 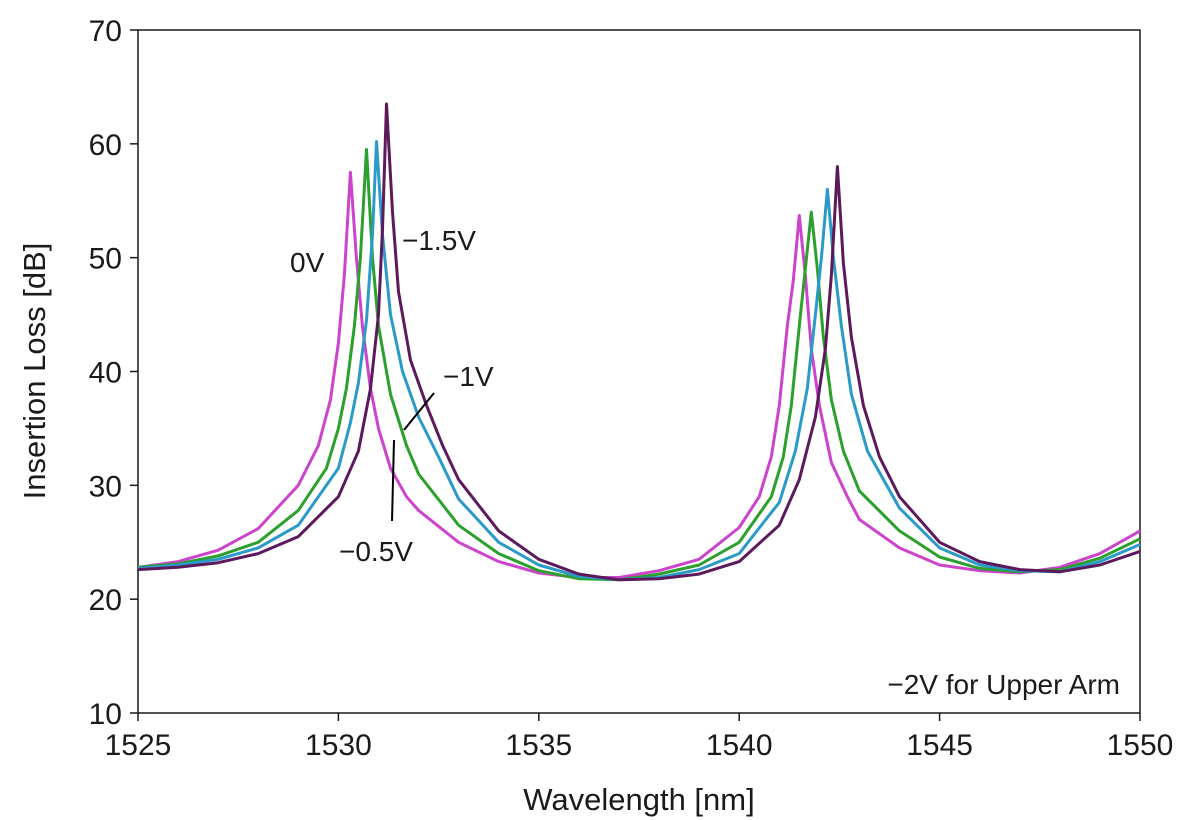 What do you see at coordinates (138, 745) in the screenshot?
I see `x-tick-label: 1525` at bounding box center [138, 745].